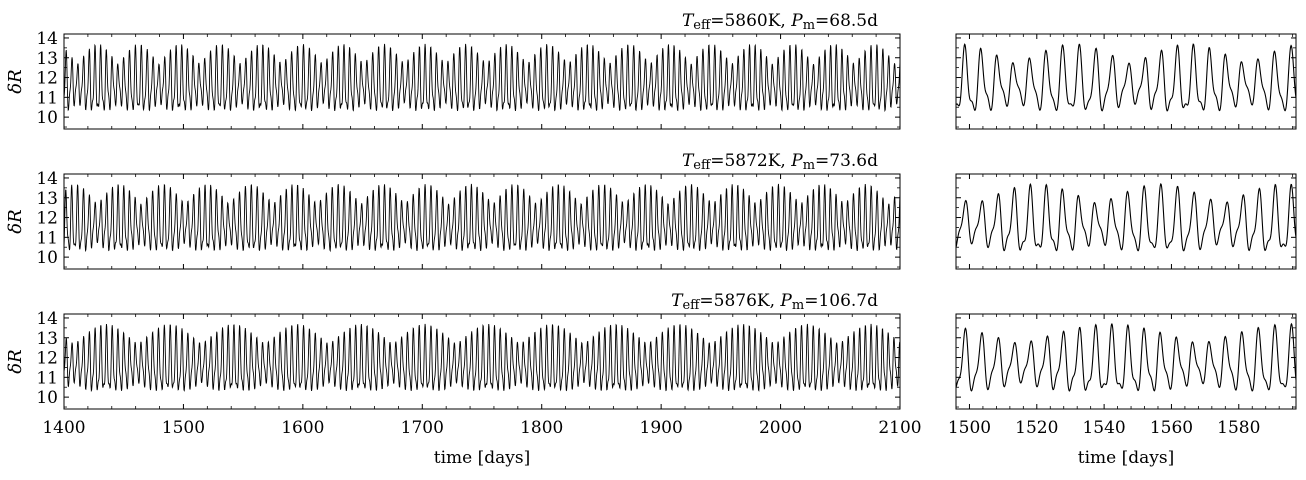 This screenshot has height=480, width=1306. What do you see at coordinates (422, 428) in the screenshot?
I see `main-x-tick-label: 1700` at bounding box center [422, 428].